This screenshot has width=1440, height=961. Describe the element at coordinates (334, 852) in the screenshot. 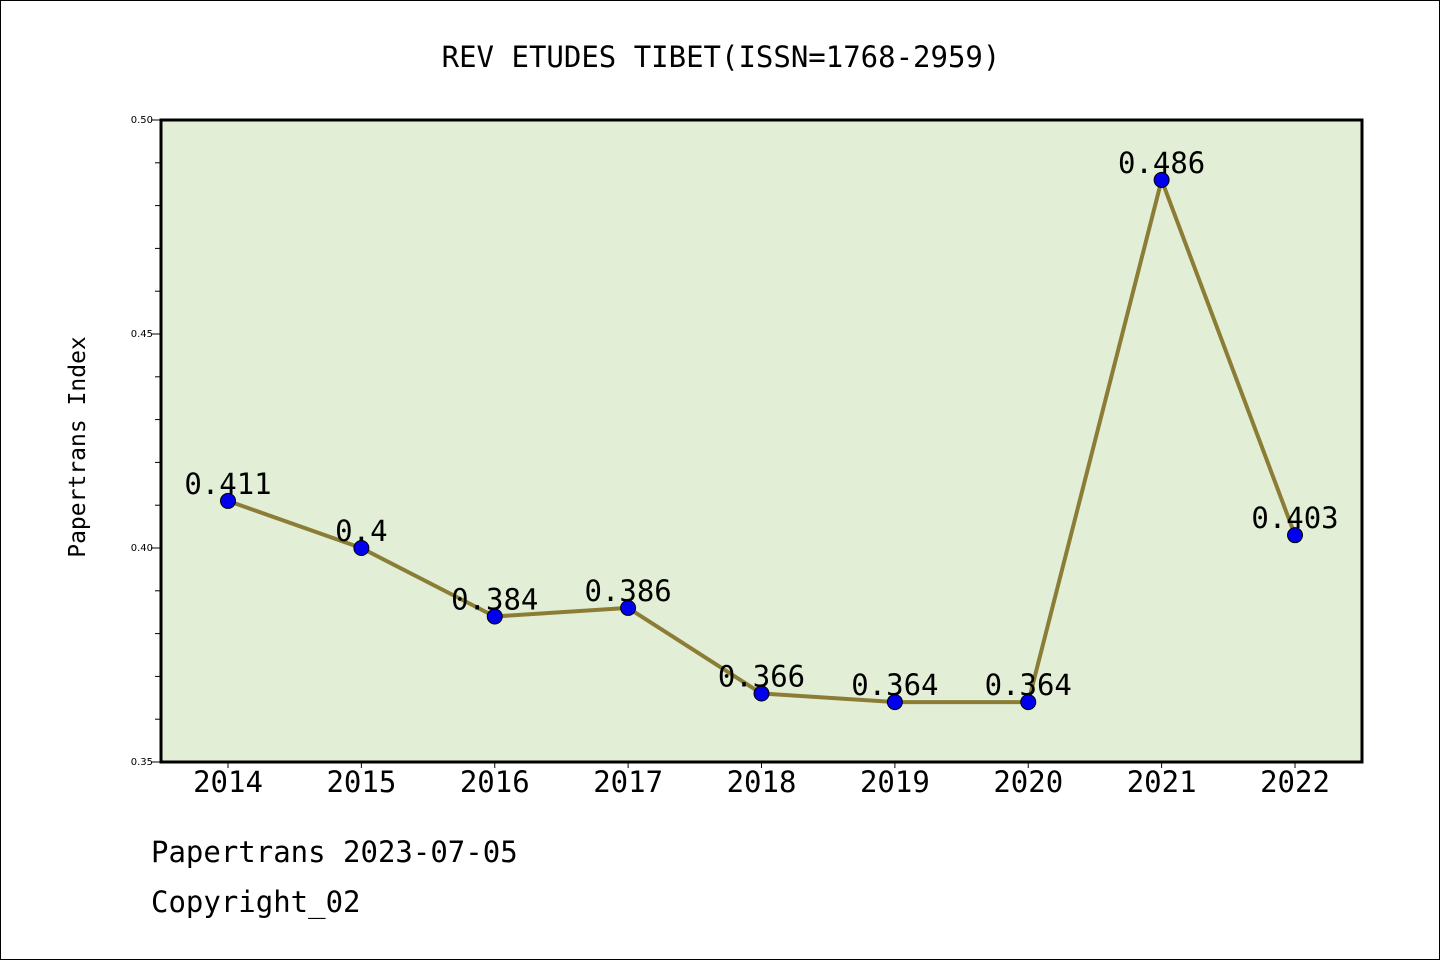

I see `footer-date: Papertrans 2023-07-05` at that location.